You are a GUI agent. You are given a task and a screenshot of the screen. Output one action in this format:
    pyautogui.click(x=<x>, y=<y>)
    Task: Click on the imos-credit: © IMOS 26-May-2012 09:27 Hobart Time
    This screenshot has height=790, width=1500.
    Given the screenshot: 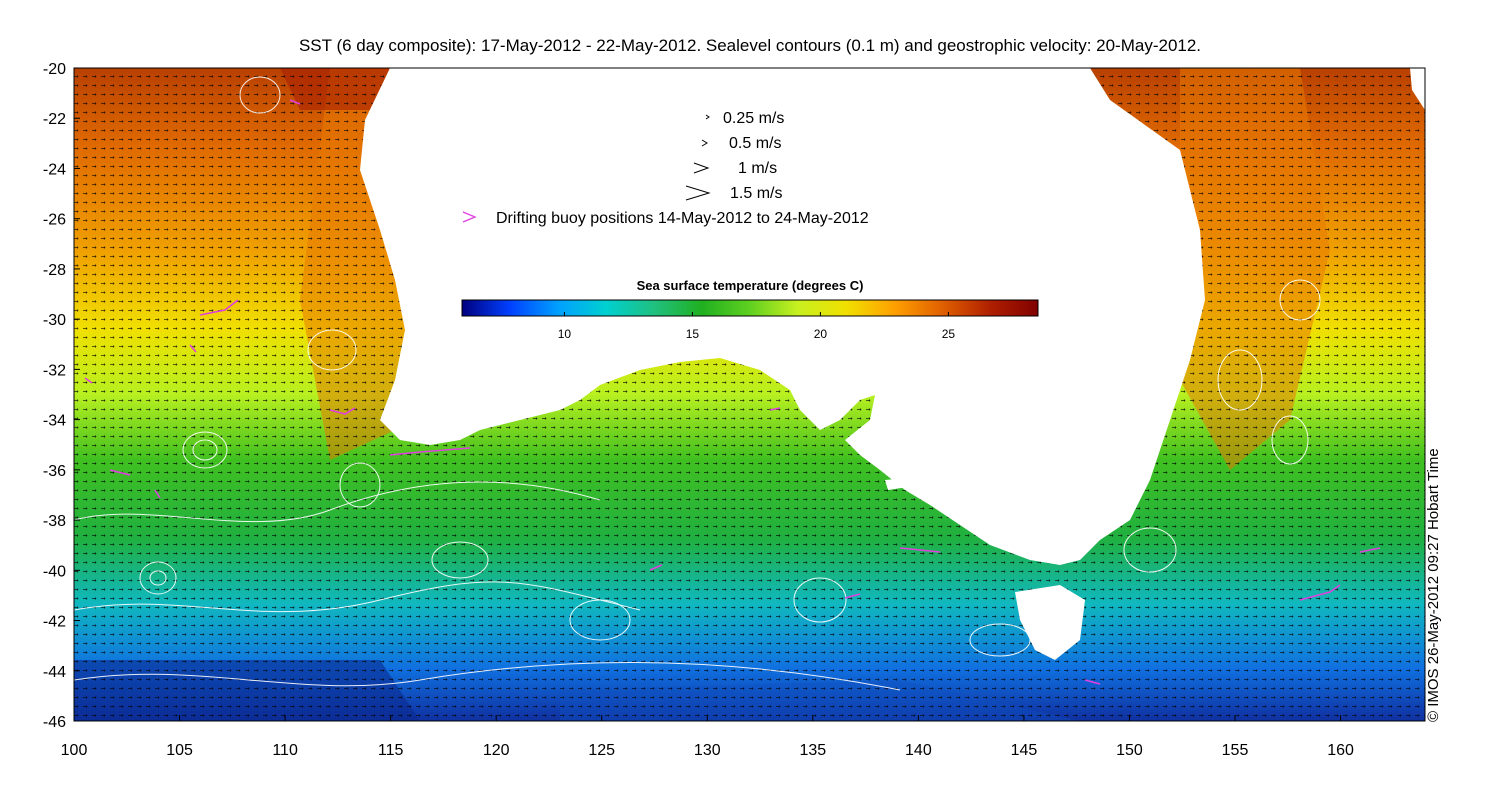 What is the action you would take?
    pyautogui.click(x=1433, y=585)
    